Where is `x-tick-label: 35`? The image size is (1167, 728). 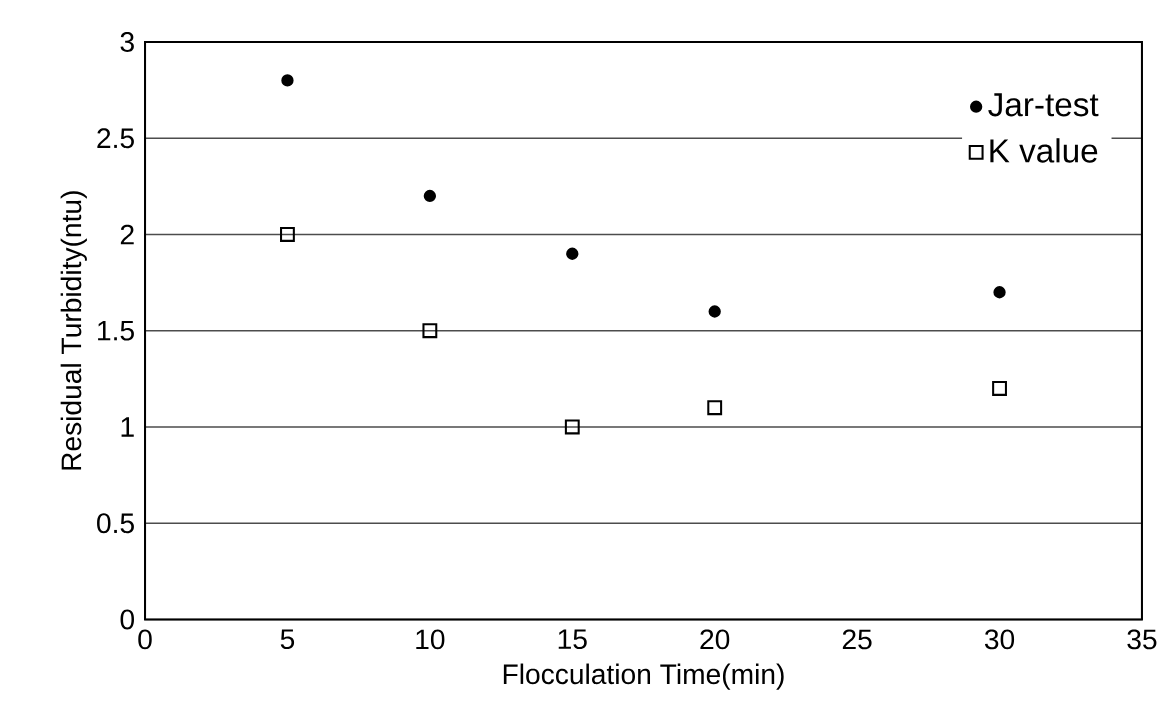
x-tick-label: 35 is located at coordinates (1142, 639).